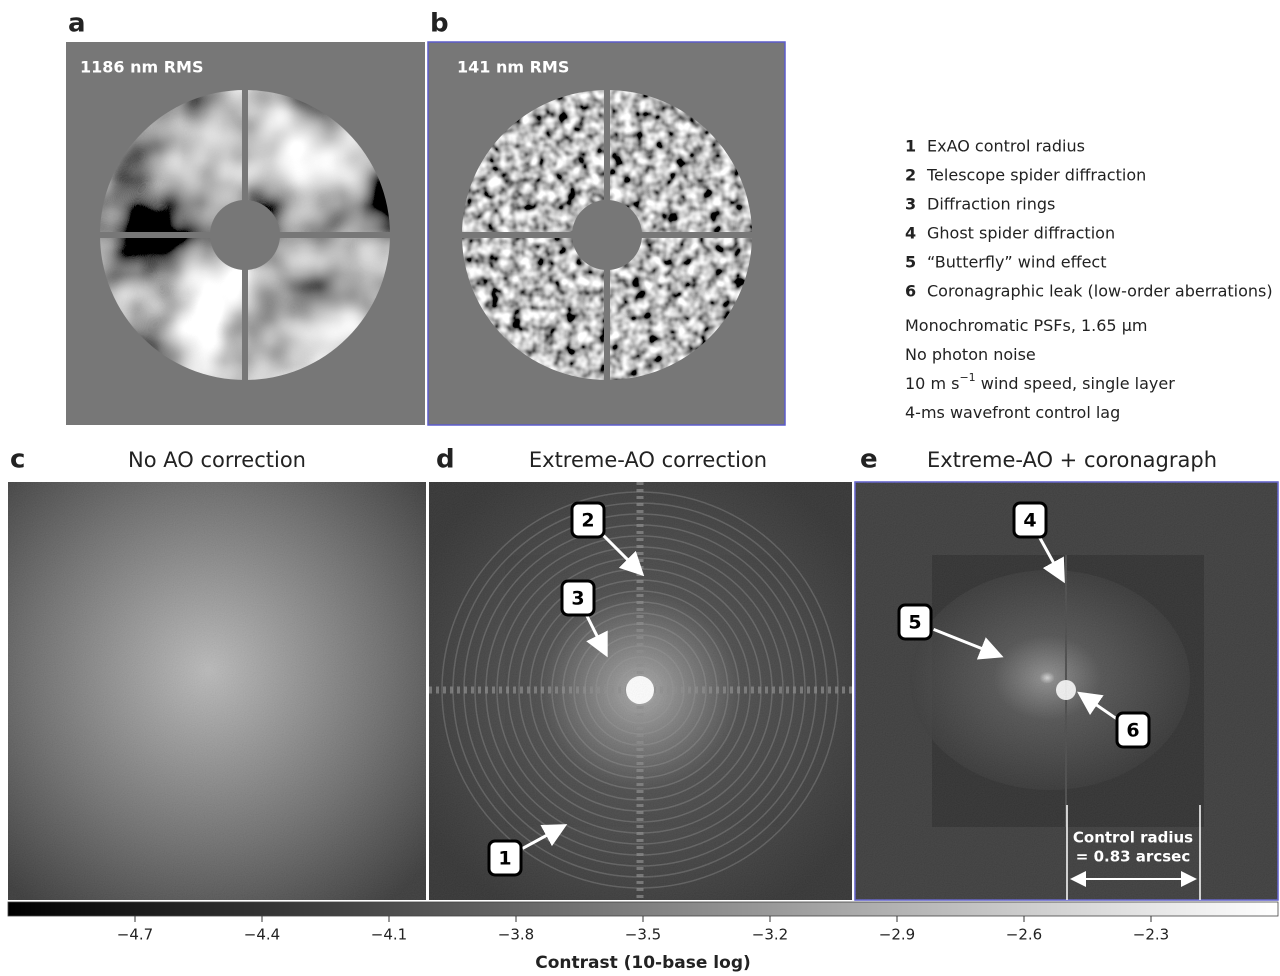 Image resolution: width=1280 pixels, height=976 pixels. Describe the element at coordinates (1133, 838) in the screenshot. I see `control-radius: Control radius` at that location.